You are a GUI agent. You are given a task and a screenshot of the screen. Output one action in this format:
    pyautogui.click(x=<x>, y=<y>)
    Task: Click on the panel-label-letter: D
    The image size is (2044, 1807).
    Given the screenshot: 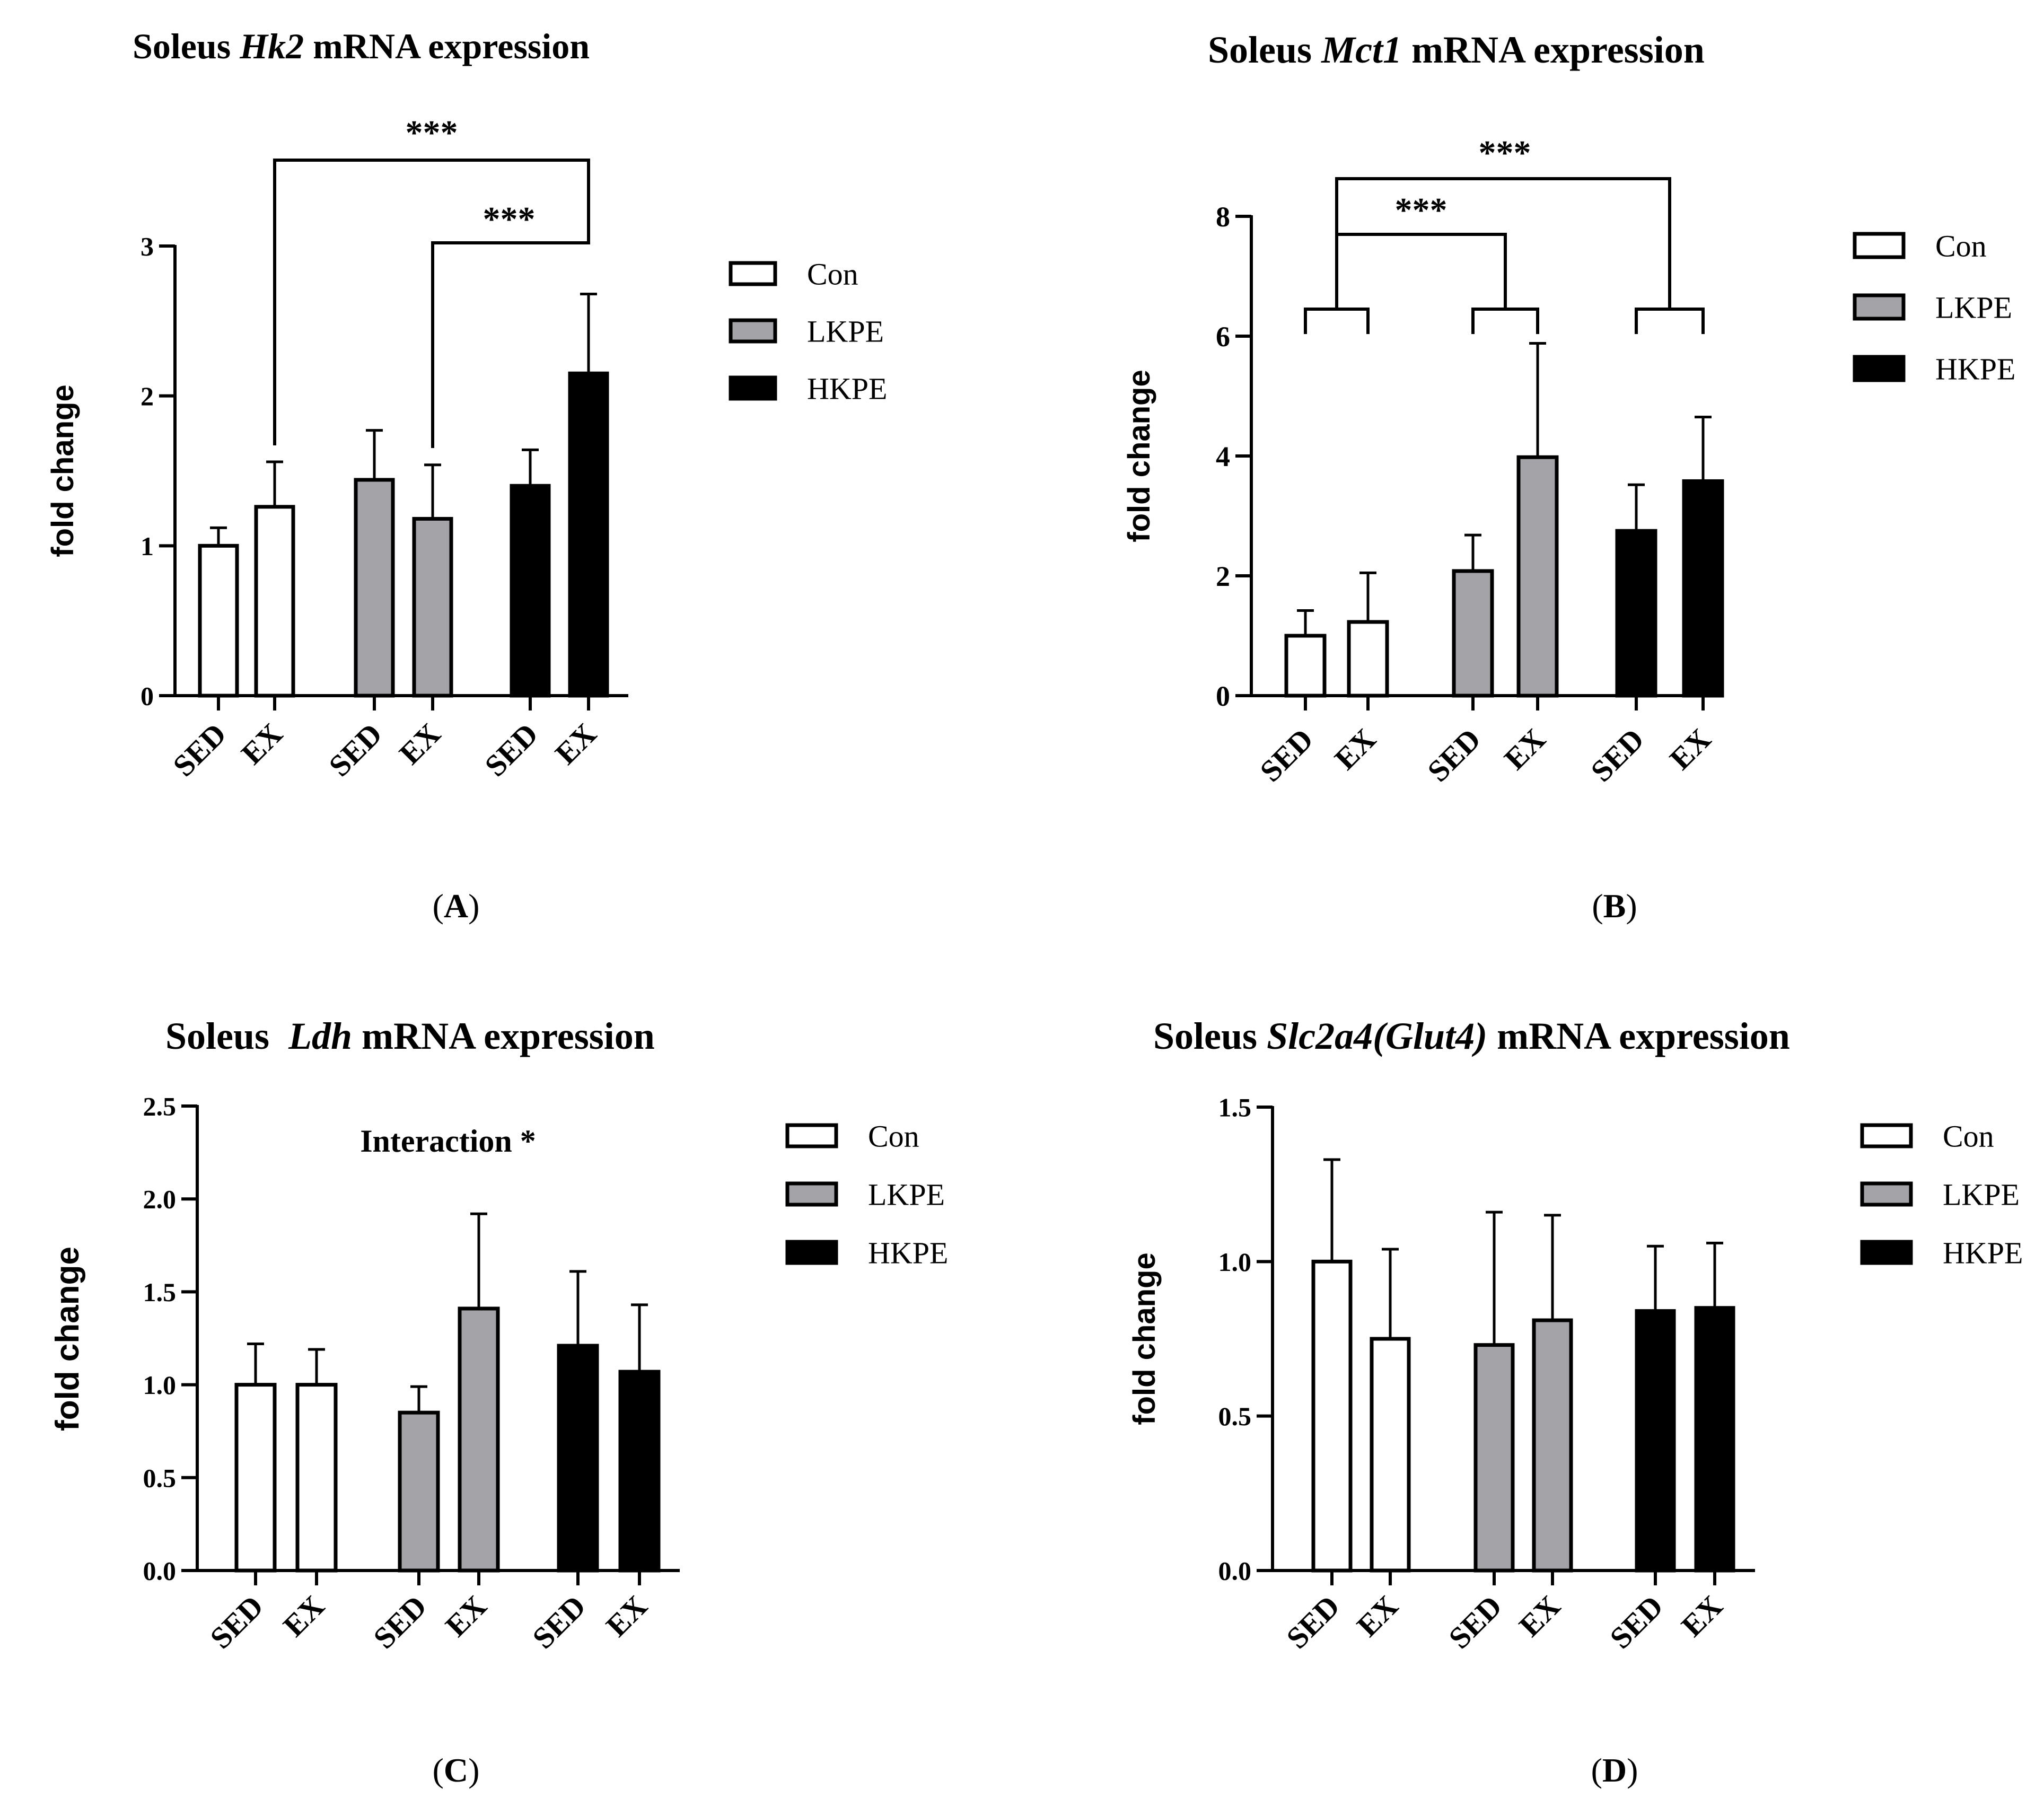 What is the action you would take?
    pyautogui.click(x=1614, y=1770)
    